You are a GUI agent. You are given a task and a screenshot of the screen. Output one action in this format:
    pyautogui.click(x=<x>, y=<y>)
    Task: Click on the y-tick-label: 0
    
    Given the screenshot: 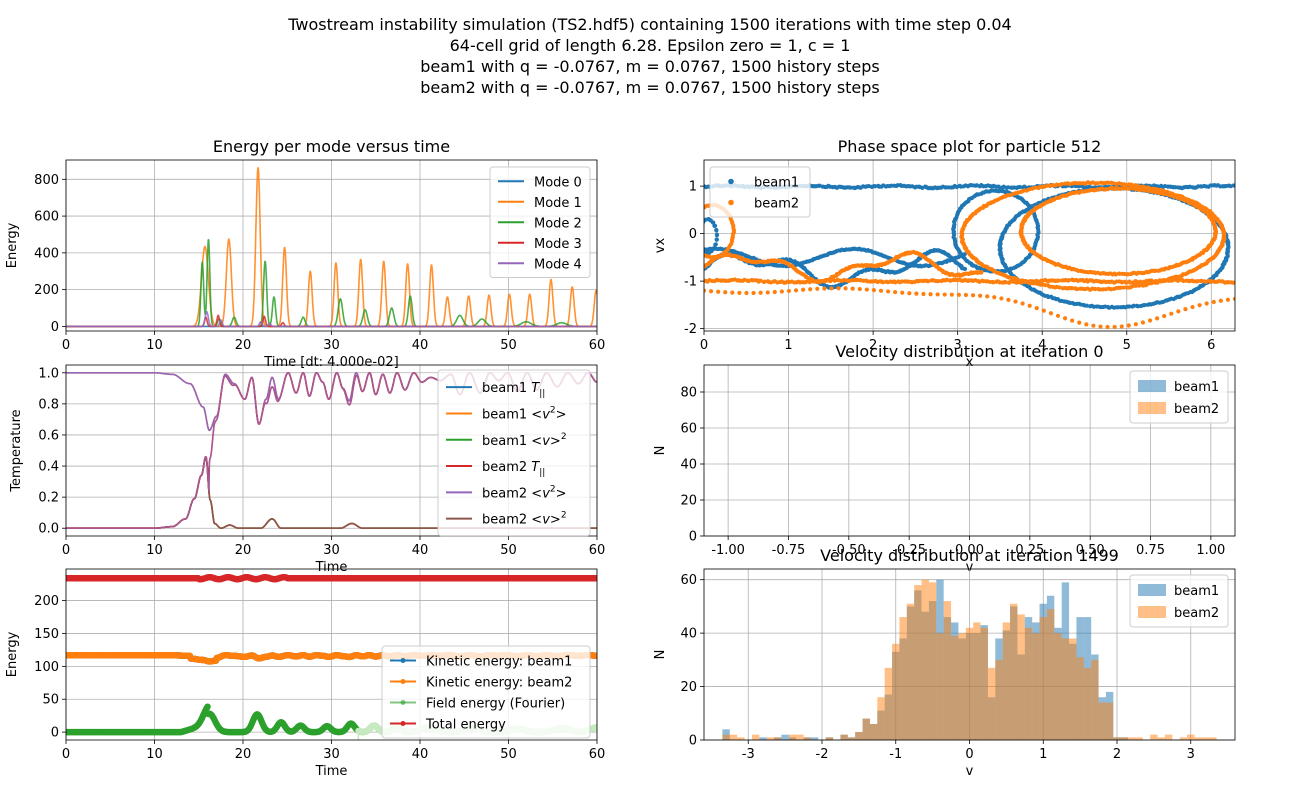 What is the action you would take?
    pyautogui.click(x=693, y=537)
    